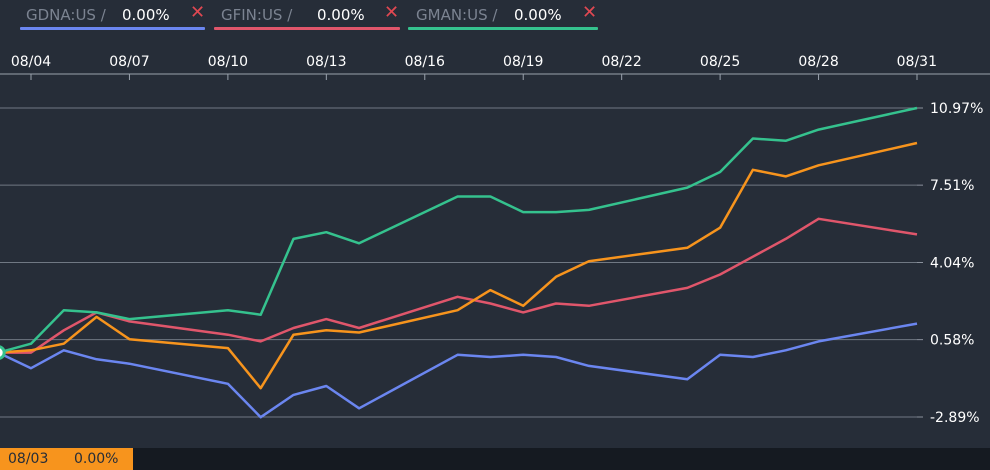 This screenshot has width=990, height=470. What do you see at coordinates (129, 62) in the screenshot?
I see `x-tick-label: 08/07` at bounding box center [129, 62].